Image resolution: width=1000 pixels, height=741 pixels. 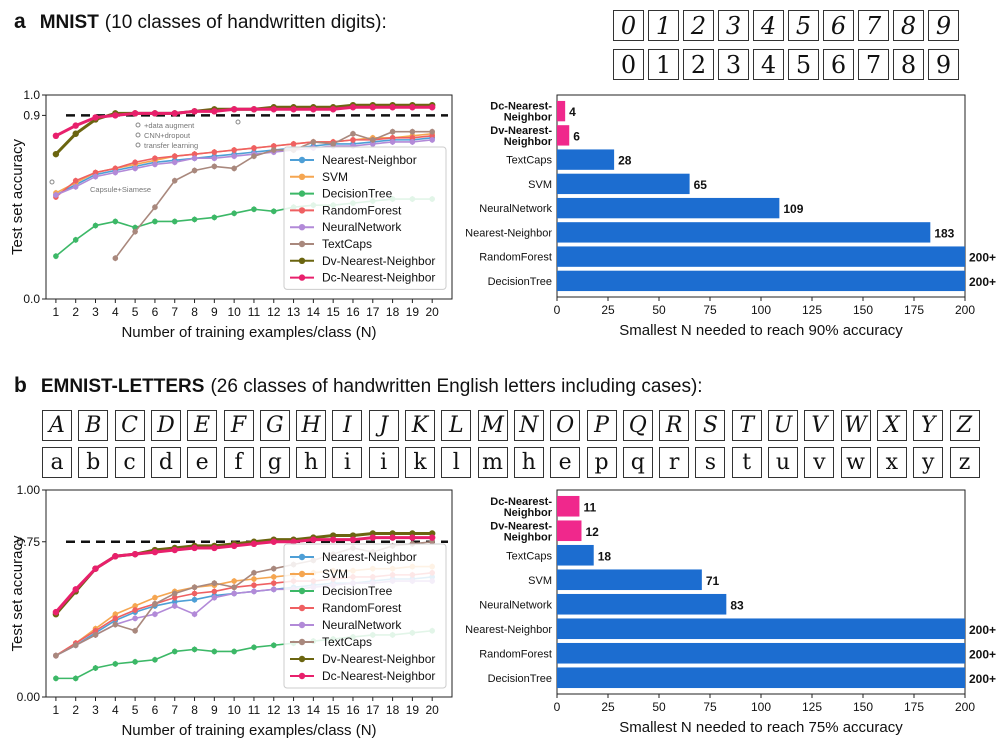 I want to click on sample-glyph: 7, so click(x=873, y=64).